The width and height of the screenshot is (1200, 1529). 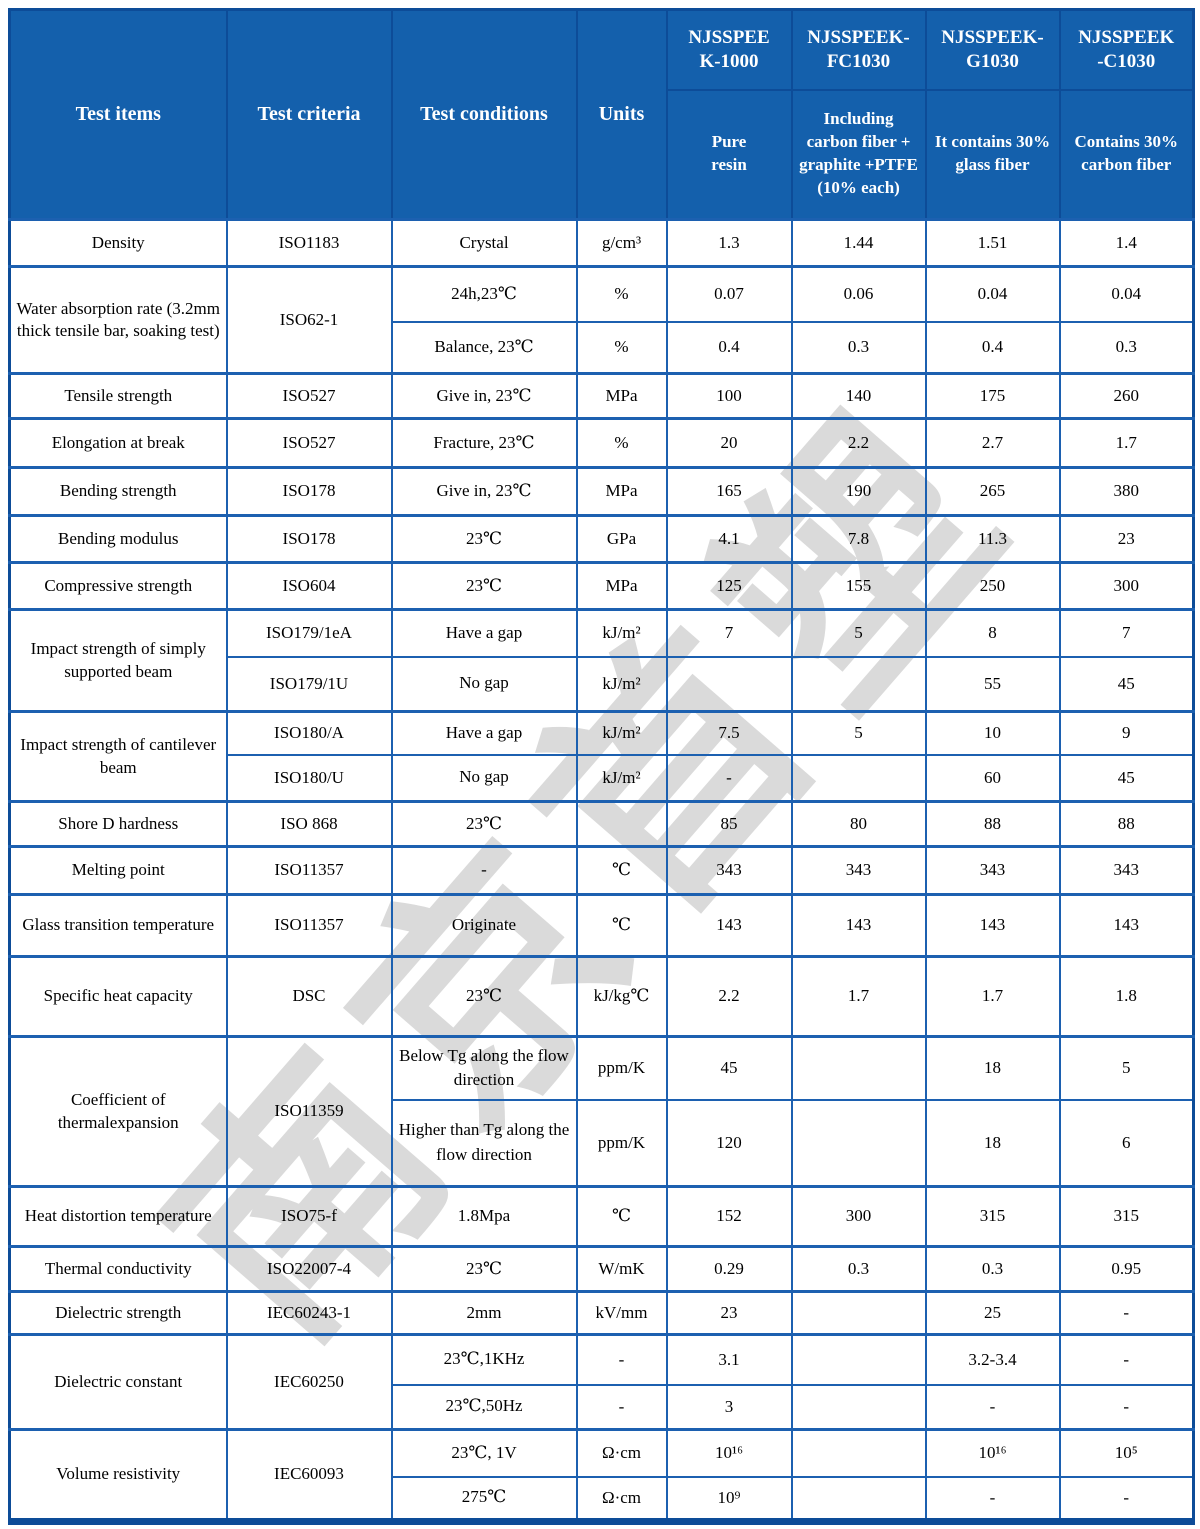 I want to click on condition-cell: 23℃,50Hz, so click(x=484, y=1407).